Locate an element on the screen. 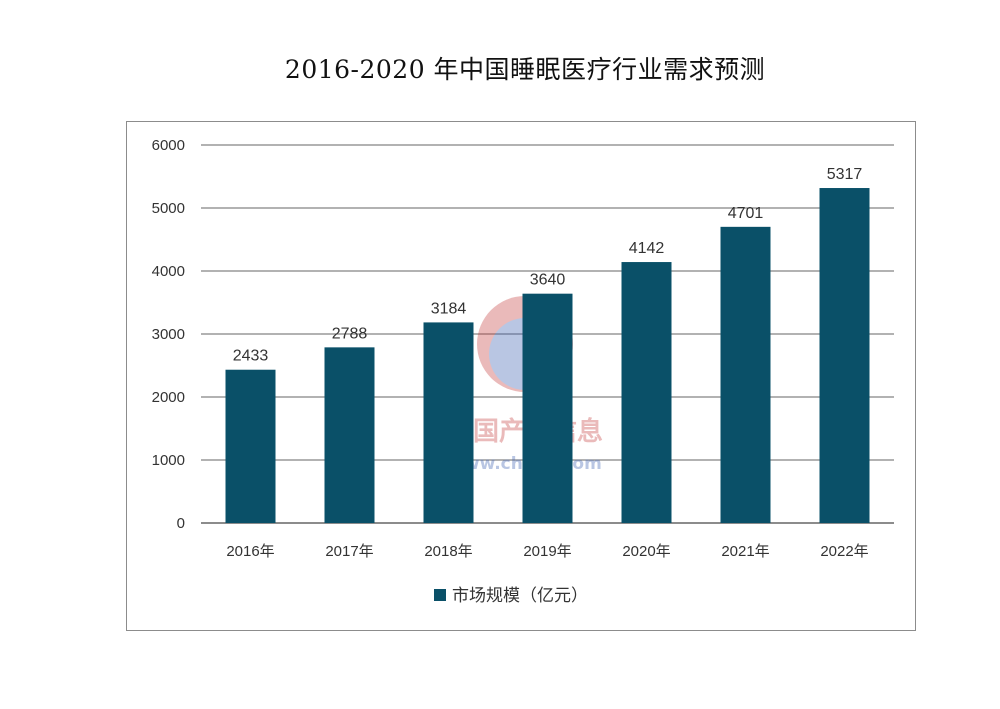 This screenshot has width=1000, height=709. x-tick-label: 2022年 is located at coordinates (844, 551).